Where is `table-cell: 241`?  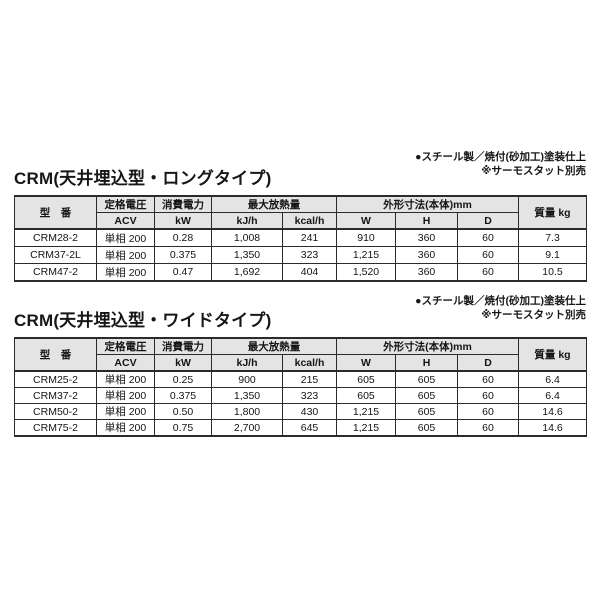 table-cell: 241 is located at coordinates (309, 237).